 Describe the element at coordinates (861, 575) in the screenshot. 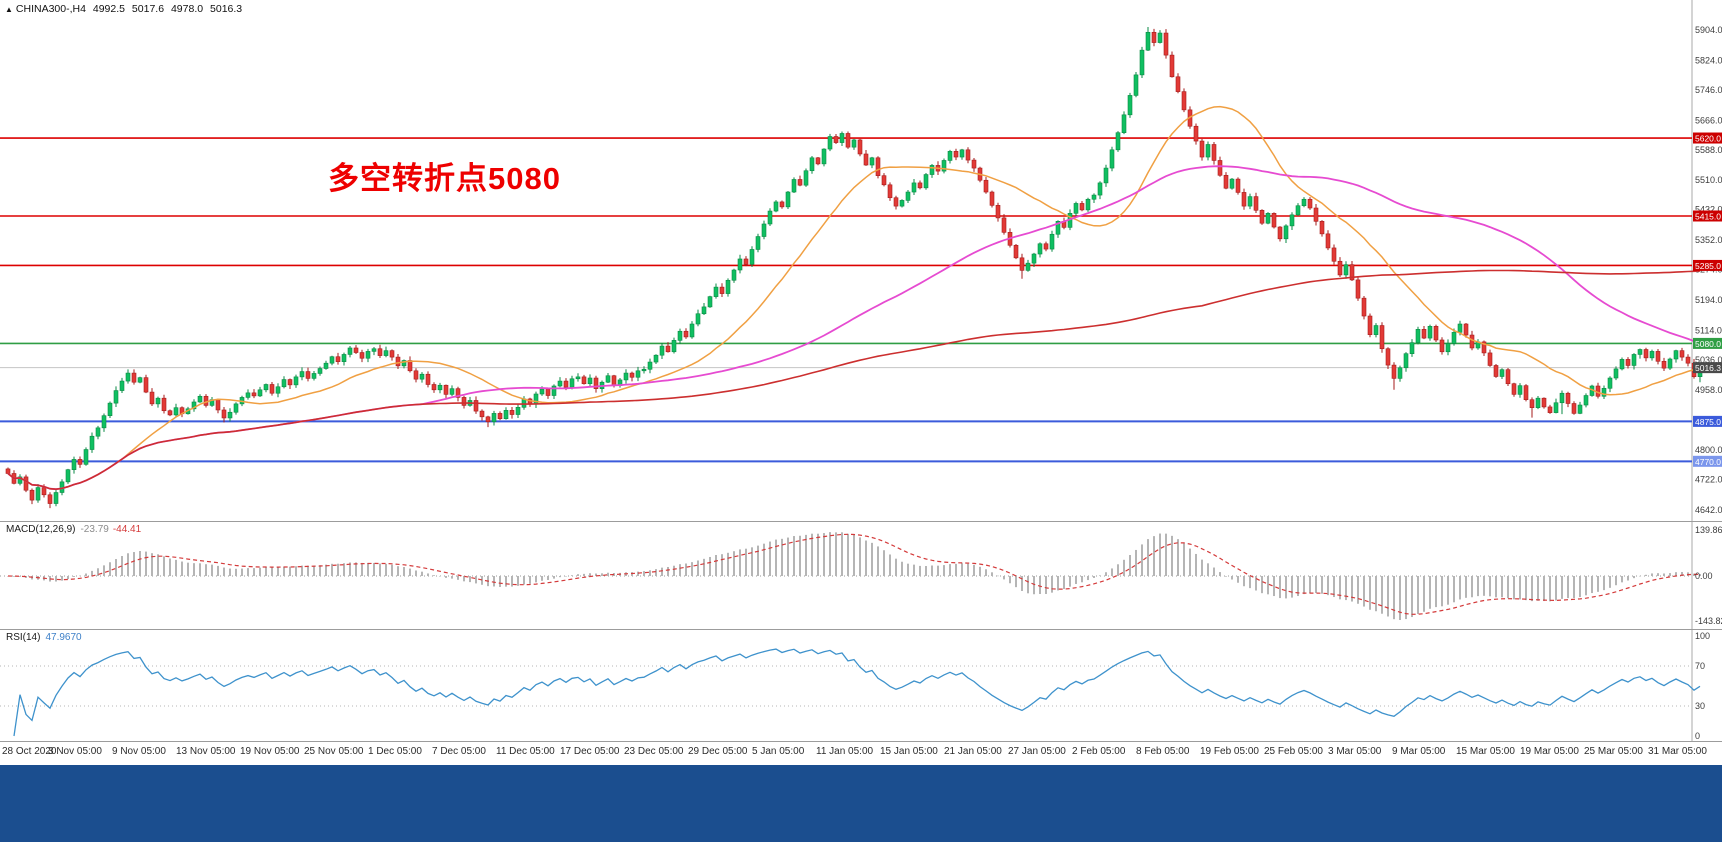

I see `macd-canvas: 139.86 0.00 -143.82` at that location.